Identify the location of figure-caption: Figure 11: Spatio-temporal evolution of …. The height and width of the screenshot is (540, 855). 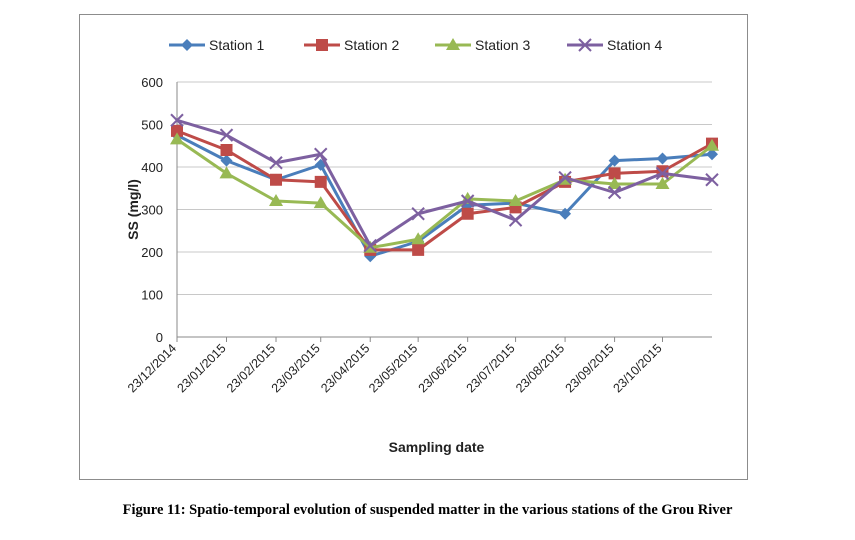
(427, 510).